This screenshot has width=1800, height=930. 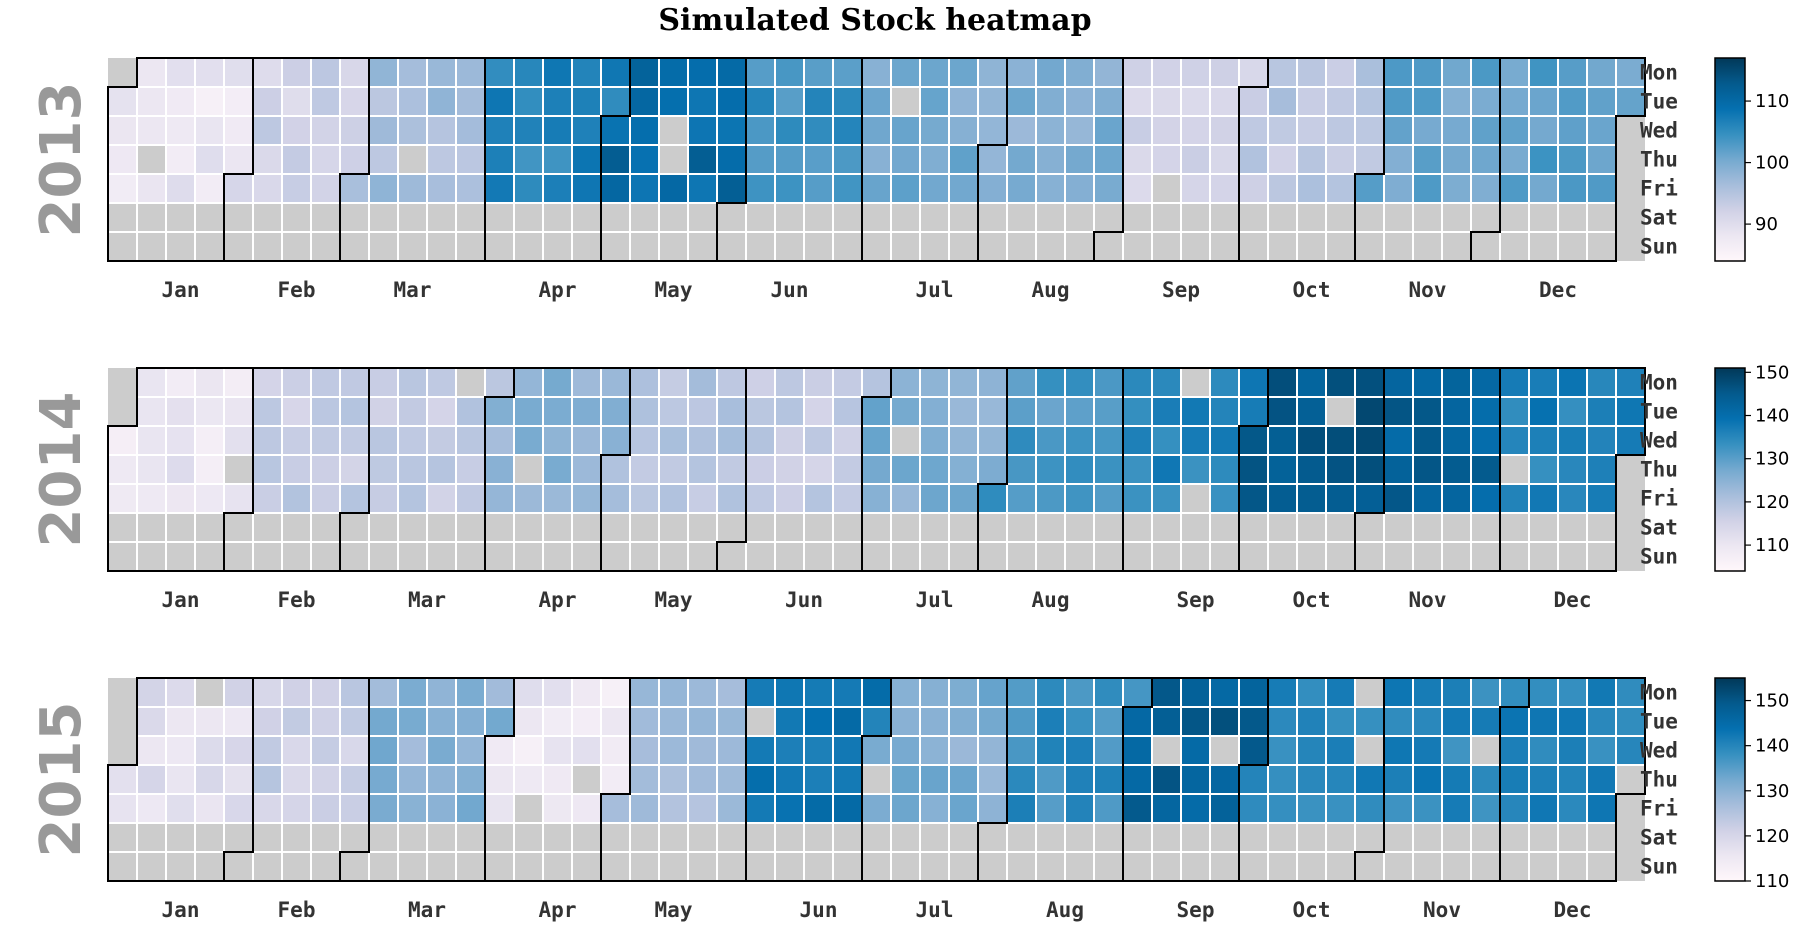 What do you see at coordinates (1772, 163) in the screenshot?
I see `colorbar-tick-label: 100` at bounding box center [1772, 163].